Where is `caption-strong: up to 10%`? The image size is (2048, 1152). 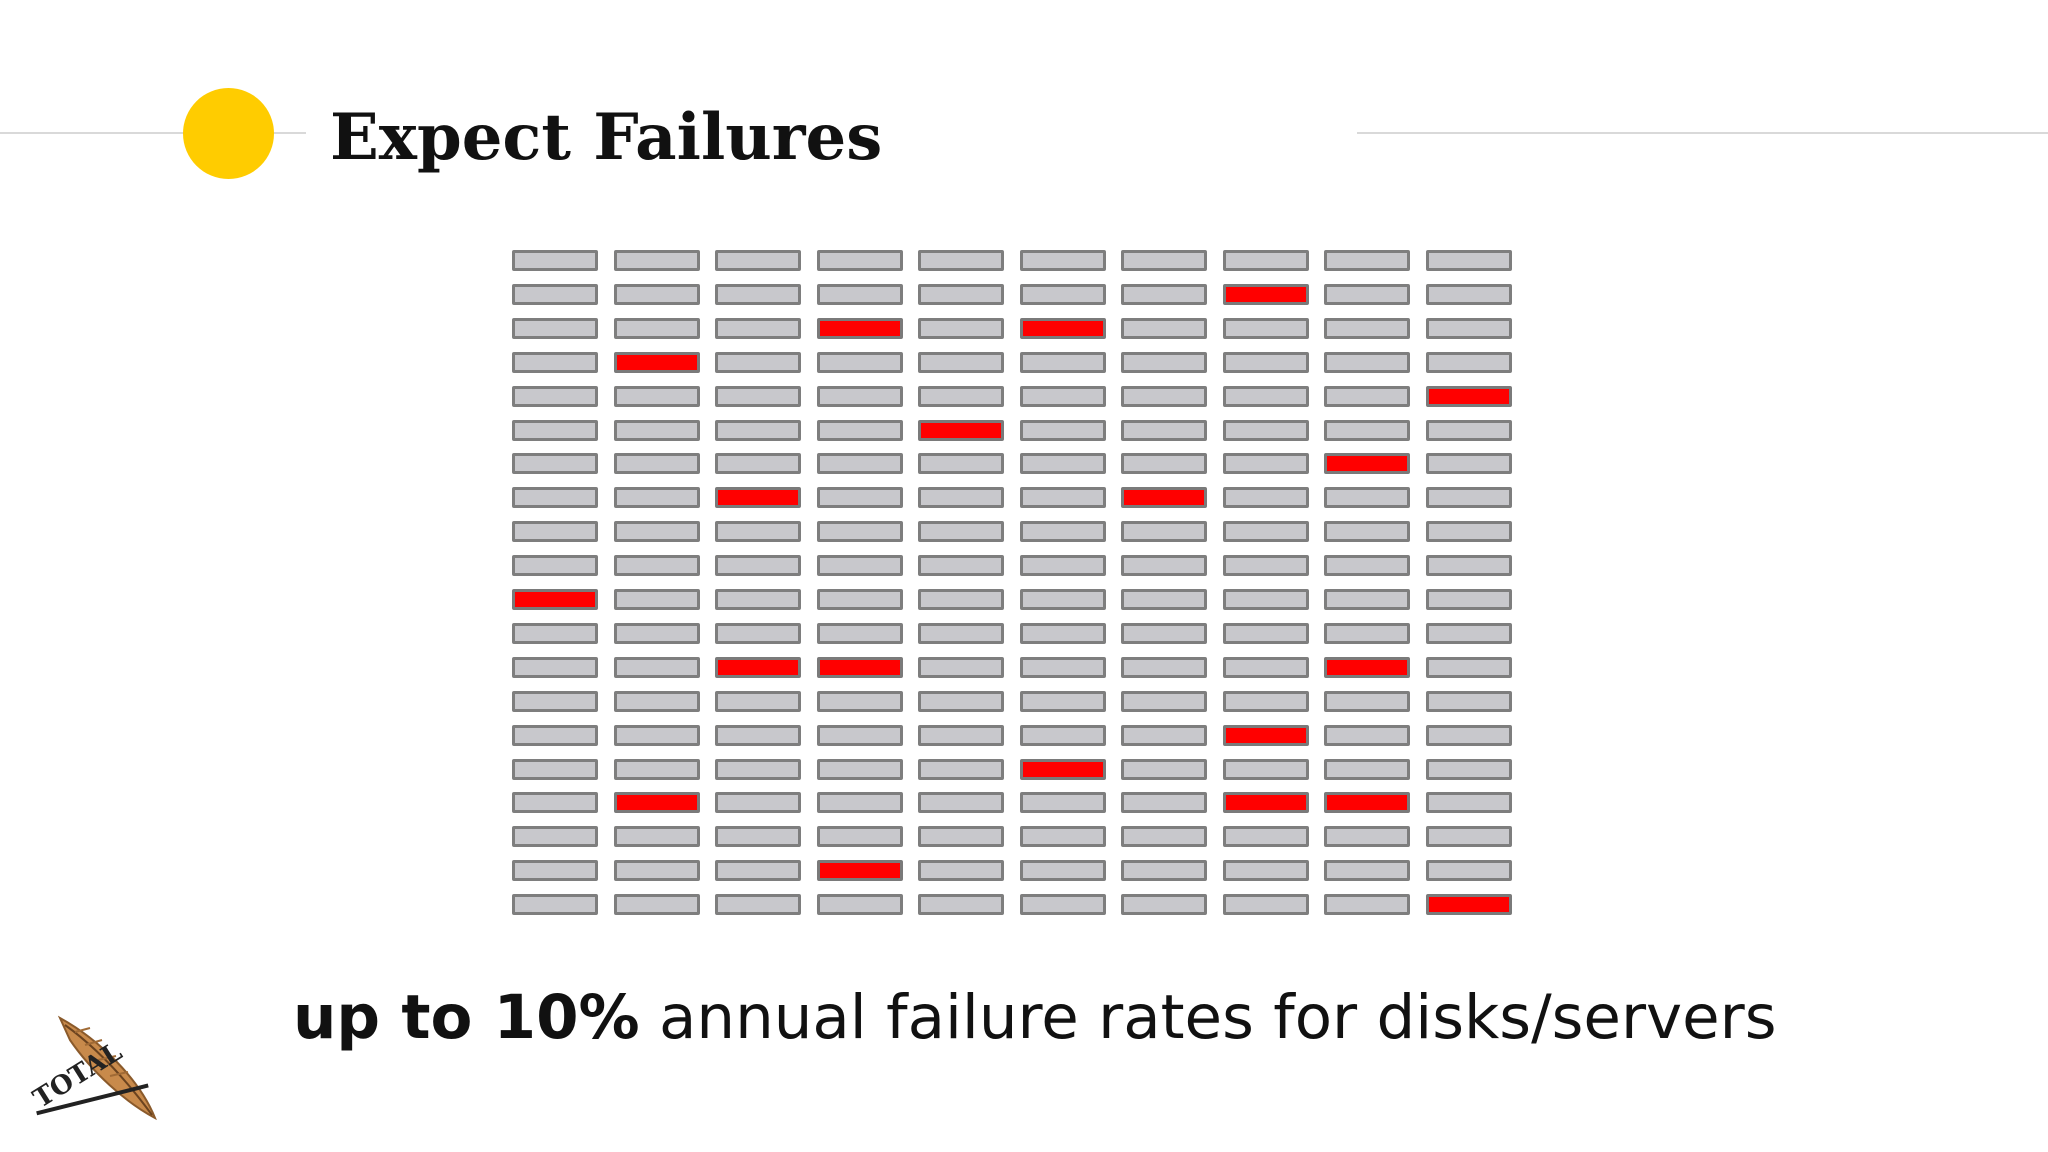 caption-strong: up to 10% is located at coordinates (466, 1017).